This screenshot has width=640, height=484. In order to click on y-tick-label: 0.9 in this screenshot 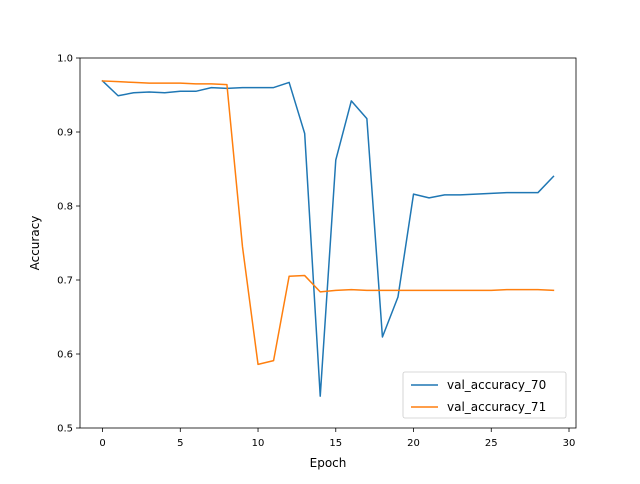, I will do `click(65, 133)`.